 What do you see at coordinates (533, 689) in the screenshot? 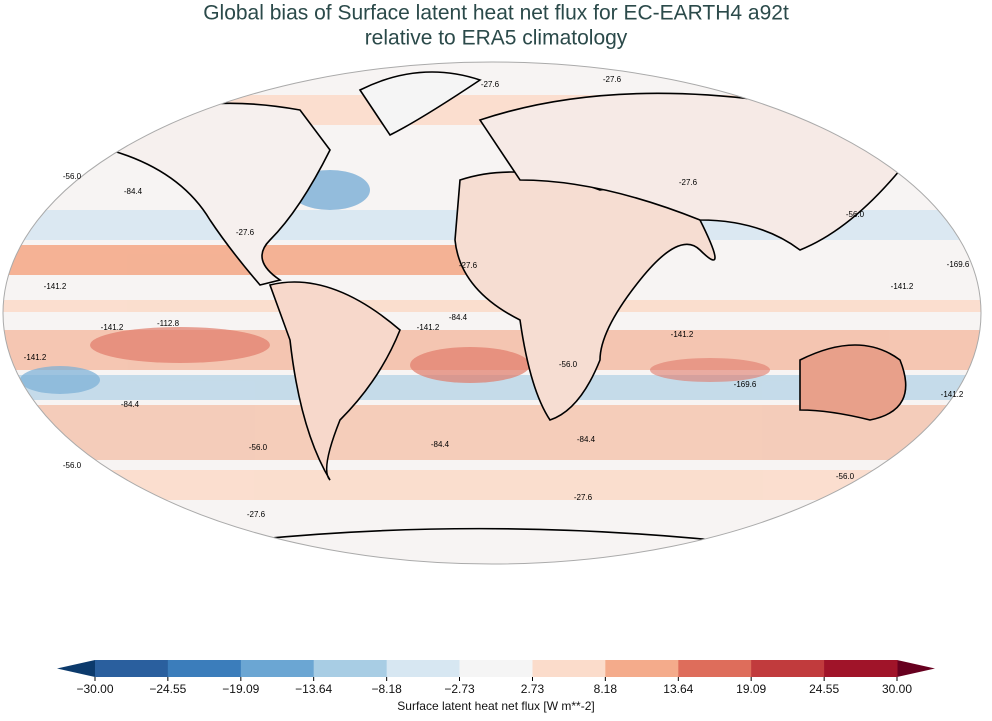
I see `colorbar-tick-label: 2.73` at bounding box center [533, 689].